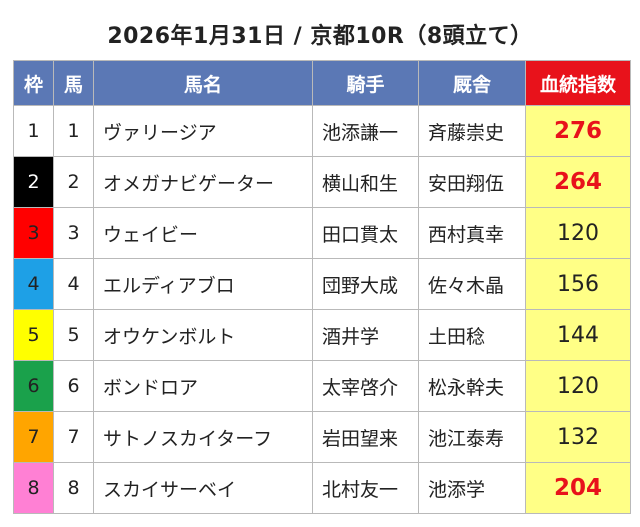 The height and width of the screenshot is (527, 640). Describe the element at coordinates (73, 386) in the screenshot. I see `horse-number-cell: 6` at that location.